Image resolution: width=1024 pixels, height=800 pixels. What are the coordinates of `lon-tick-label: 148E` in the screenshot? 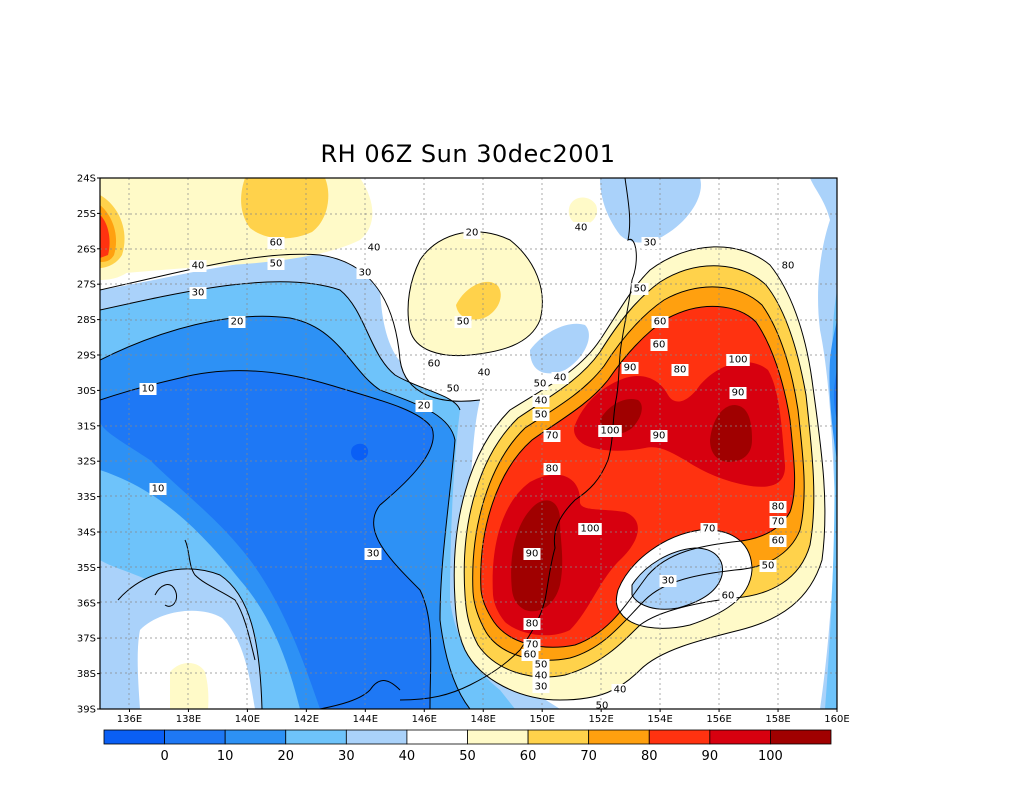 It's located at (483, 719).